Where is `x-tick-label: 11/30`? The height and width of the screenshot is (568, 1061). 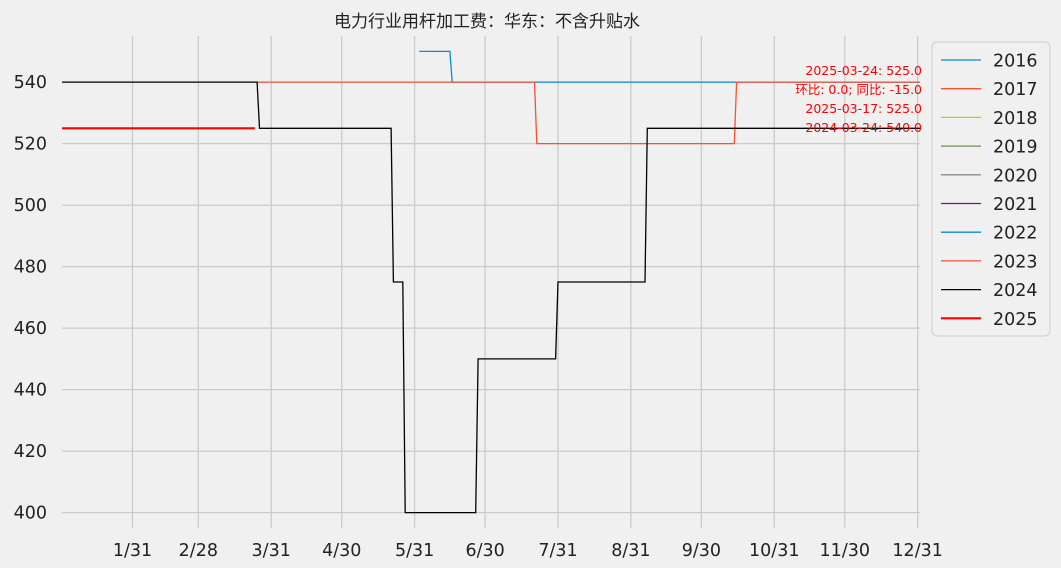 x-tick-label: 11/30 is located at coordinates (845, 551).